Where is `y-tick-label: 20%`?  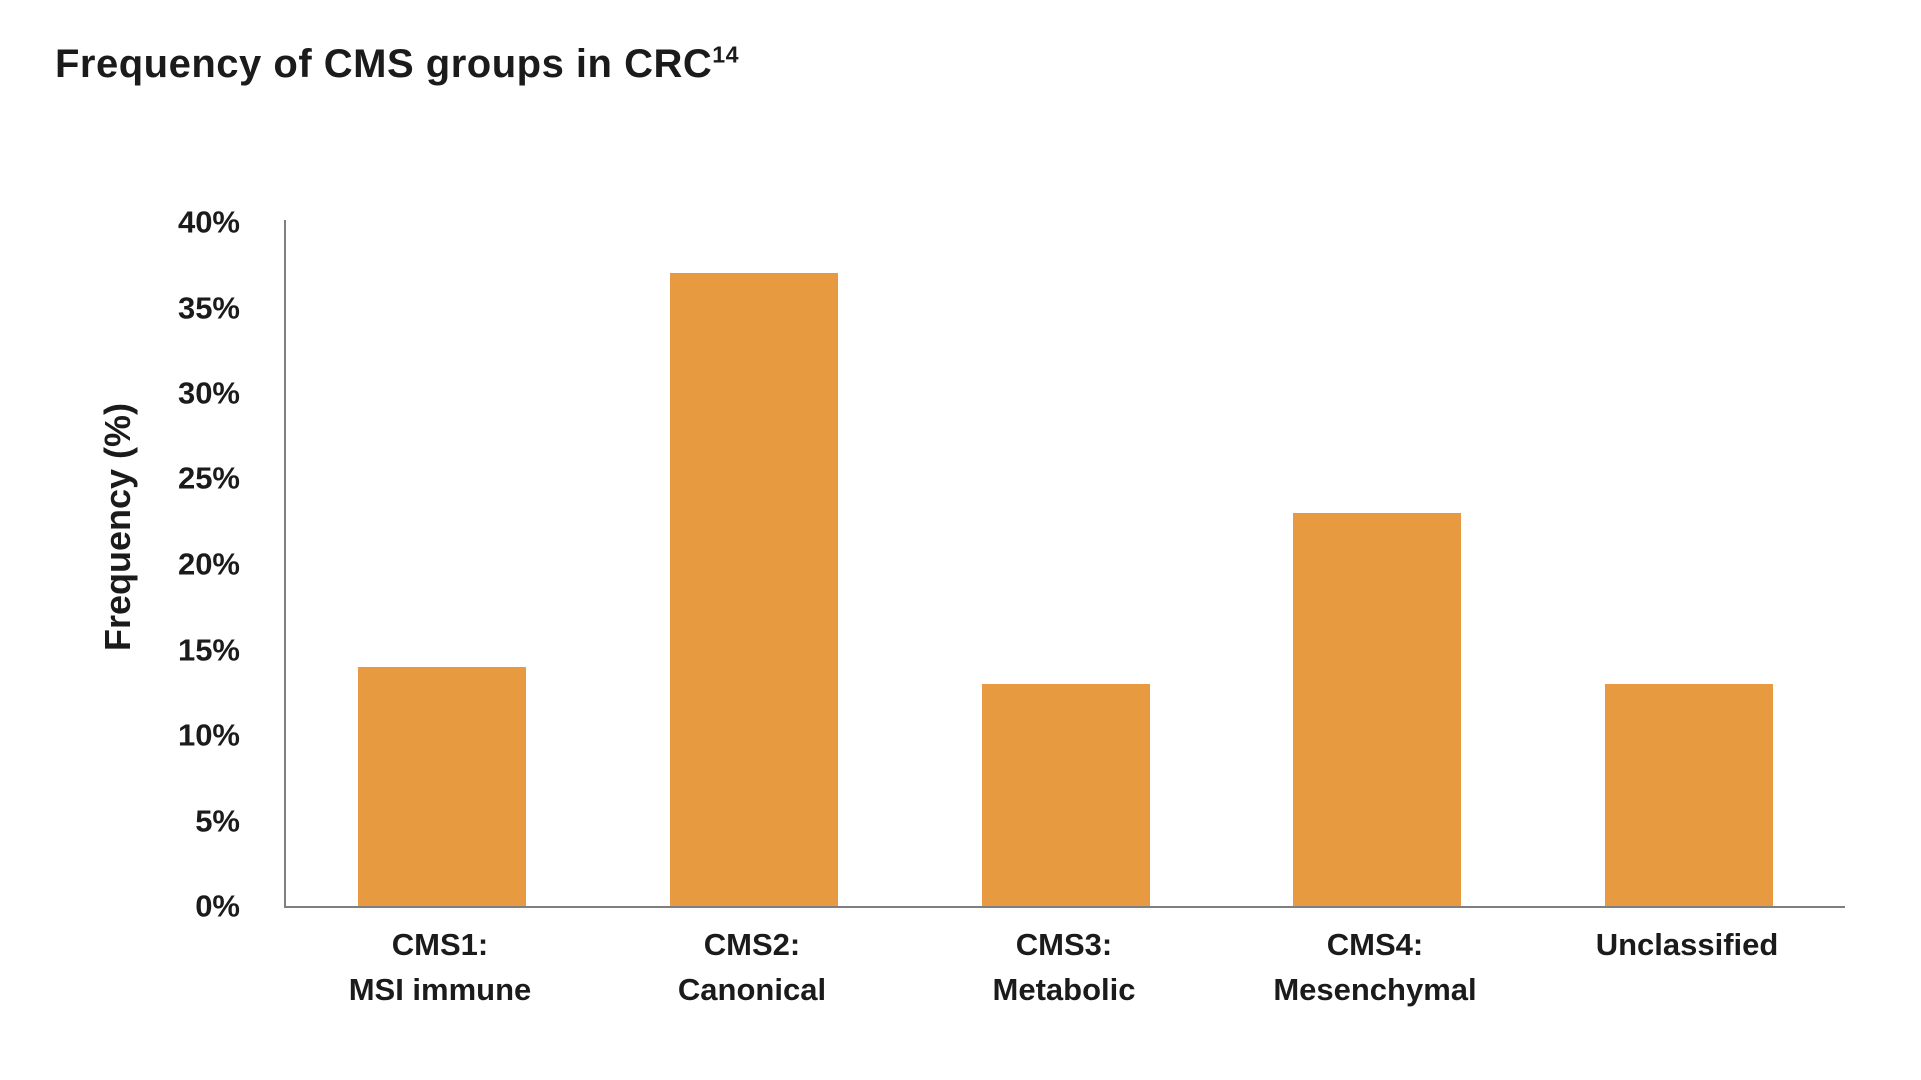 y-tick-label: 20% is located at coordinates (208, 564).